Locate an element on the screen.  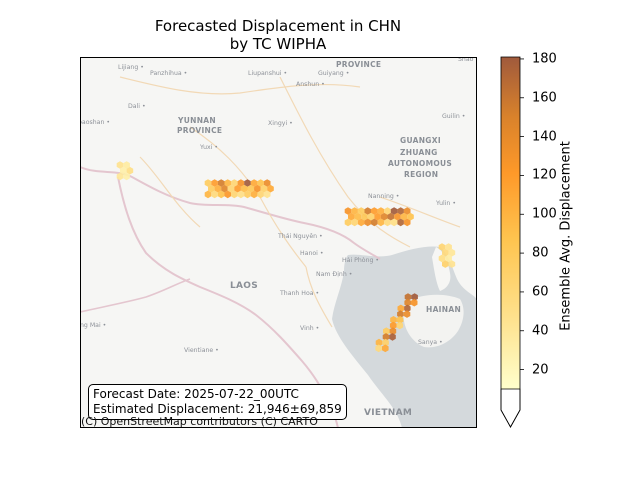
sea-area is located at coordinates (404, 337).